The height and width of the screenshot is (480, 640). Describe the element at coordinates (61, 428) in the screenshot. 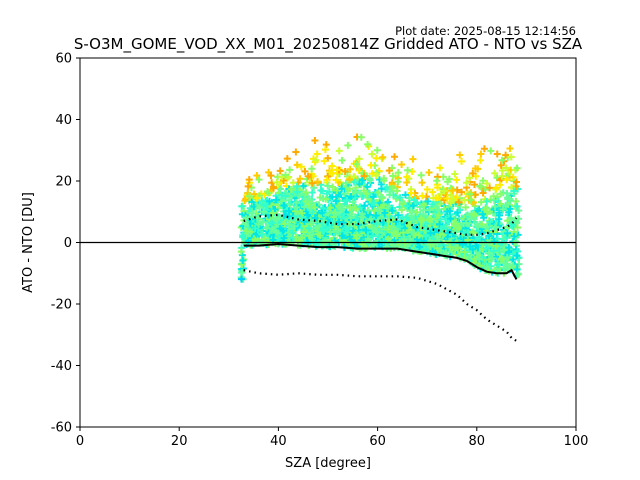

I see `y-tick-label: -60` at that location.